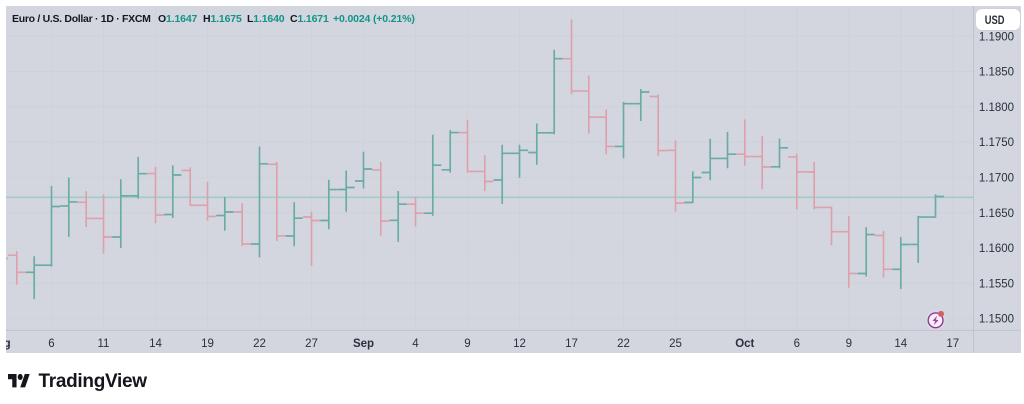 This screenshot has height=404, width=1024. Describe the element at coordinates (996, 320) in the screenshot. I see `svg-text: 1.1500` at that location.